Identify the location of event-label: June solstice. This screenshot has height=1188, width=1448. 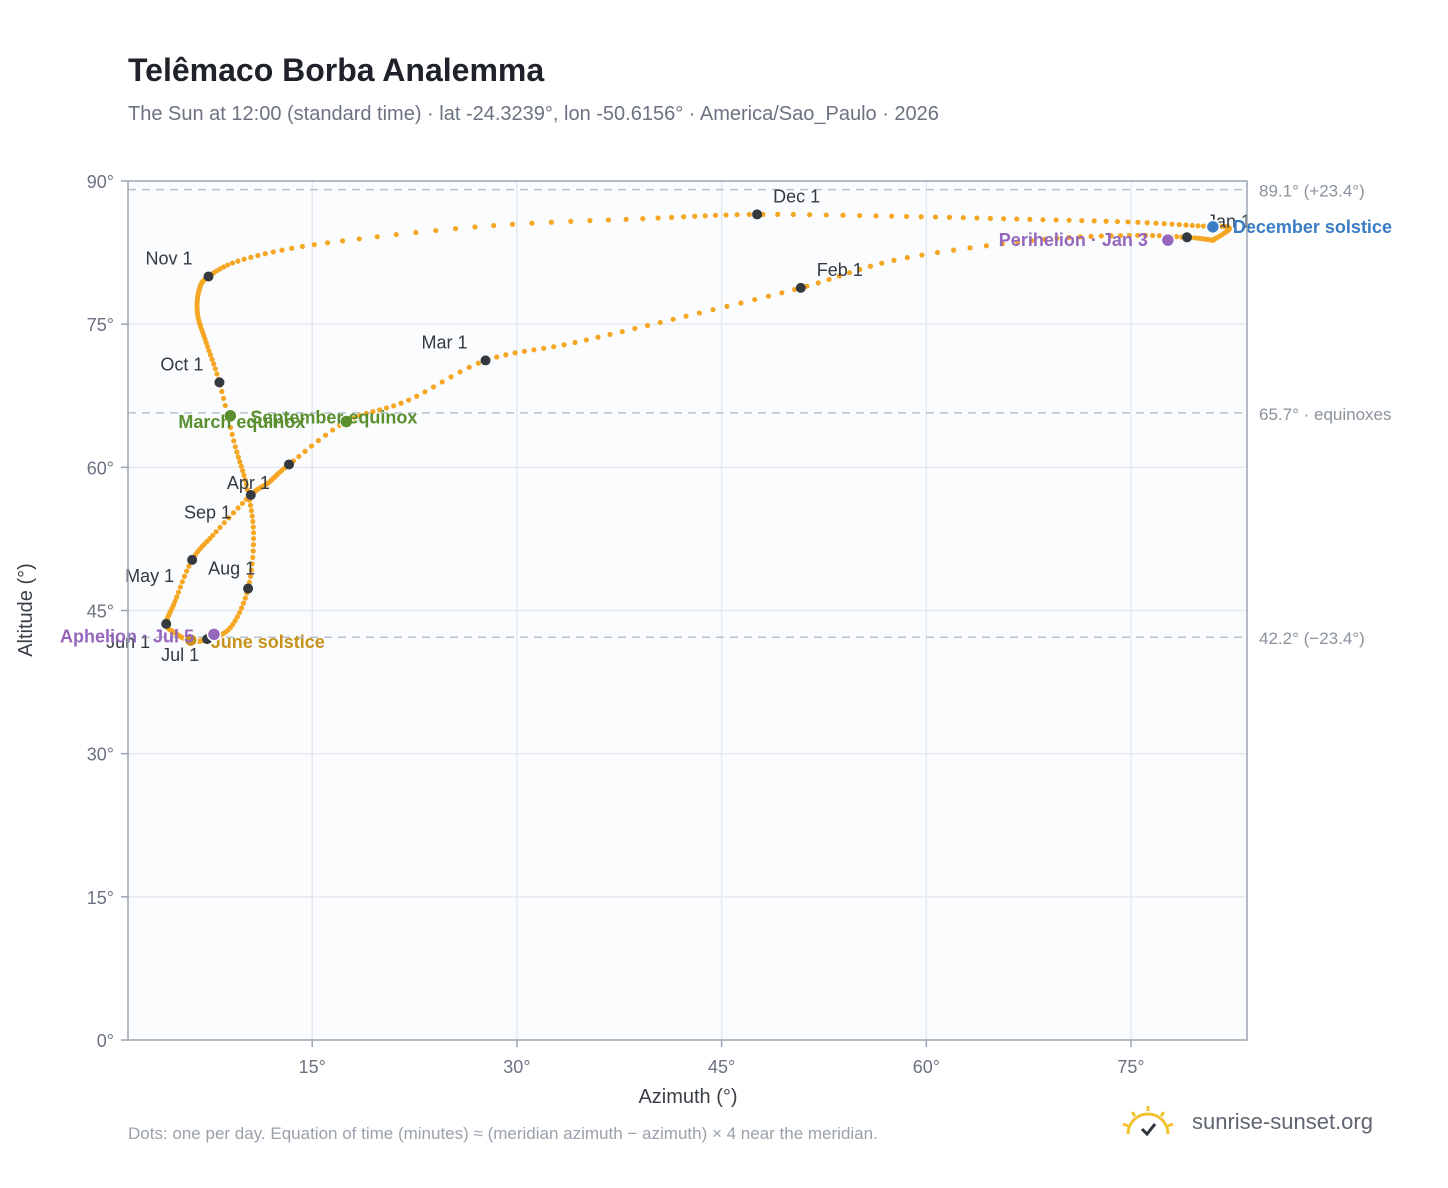
(268, 642).